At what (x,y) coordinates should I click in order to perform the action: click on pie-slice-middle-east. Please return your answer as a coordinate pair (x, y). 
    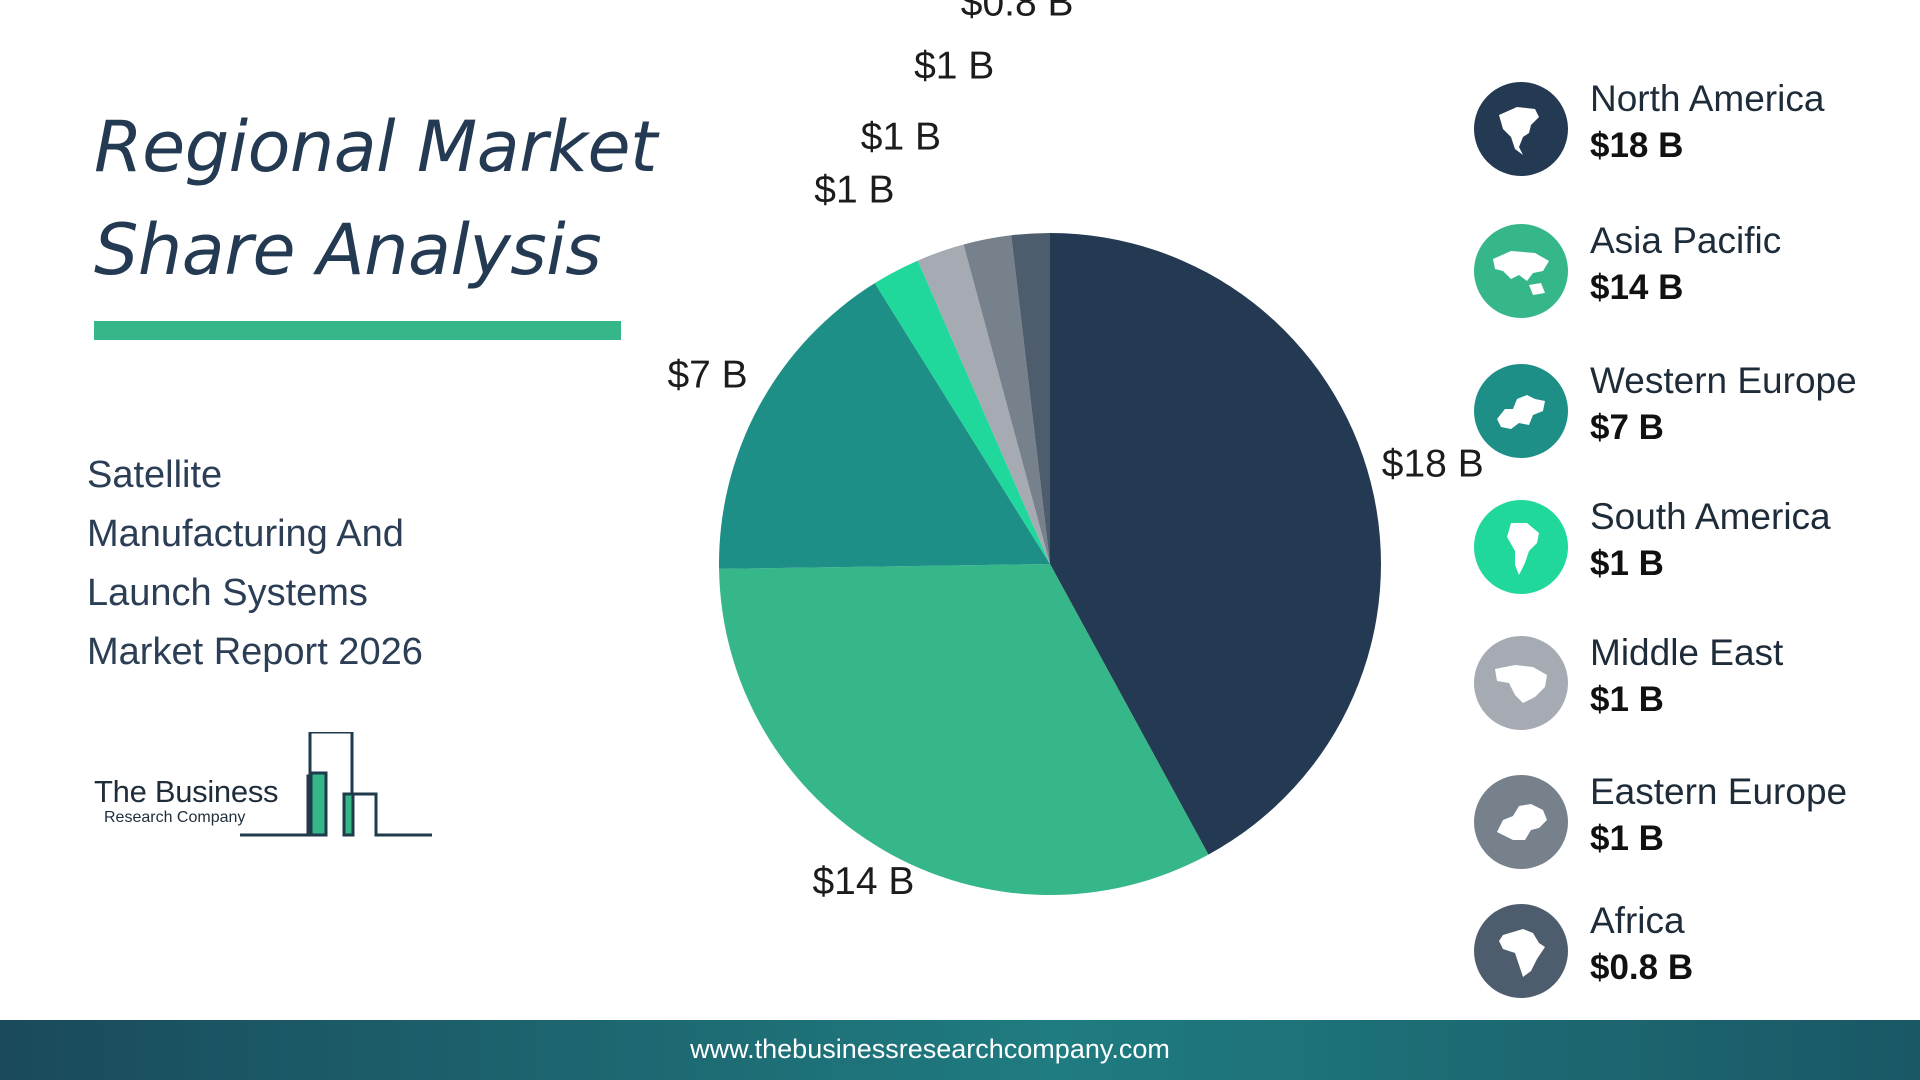
    Looking at the image, I should click on (983, 404).